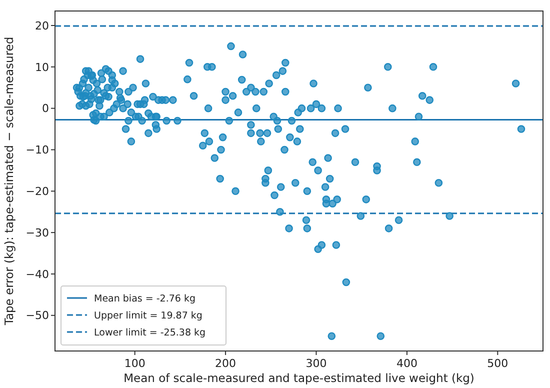 This screenshot has height=388, width=550. Describe the element at coordinates (45, 109) in the screenshot. I see `y-tick-label: 0` at that location.